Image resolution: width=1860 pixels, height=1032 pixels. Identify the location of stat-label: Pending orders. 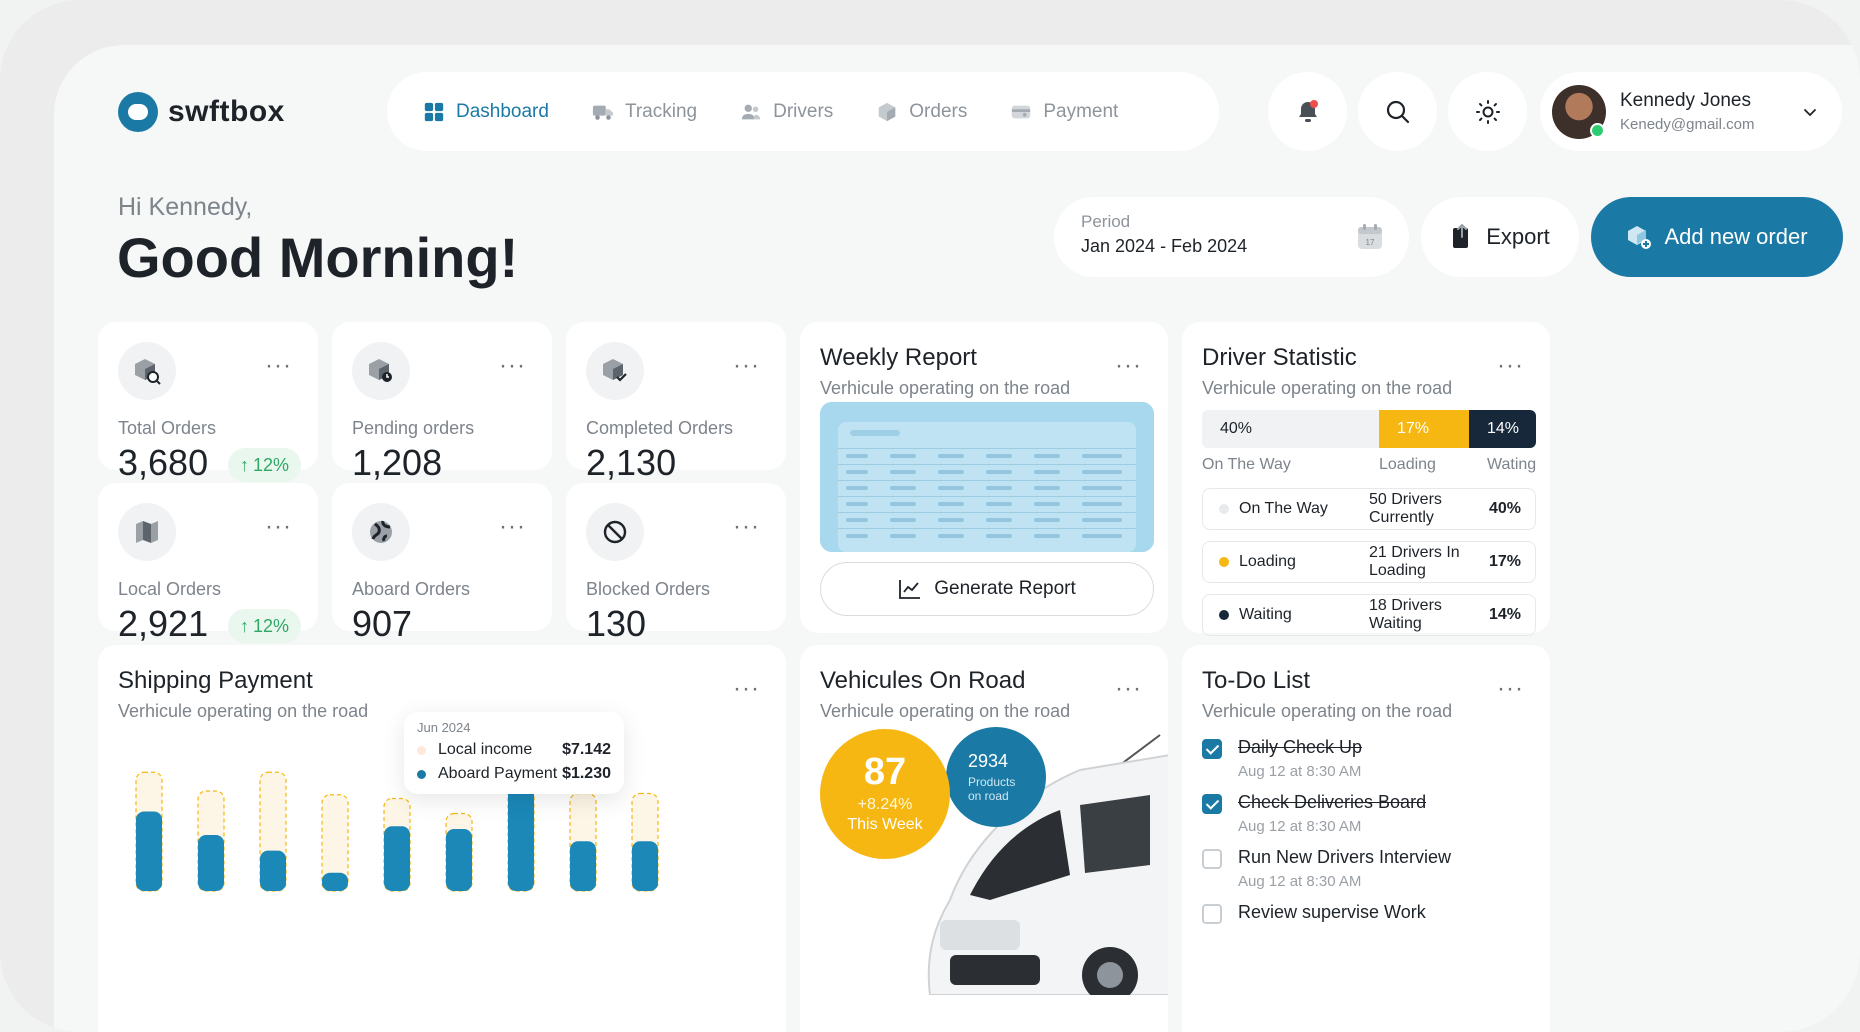
(413, 428).